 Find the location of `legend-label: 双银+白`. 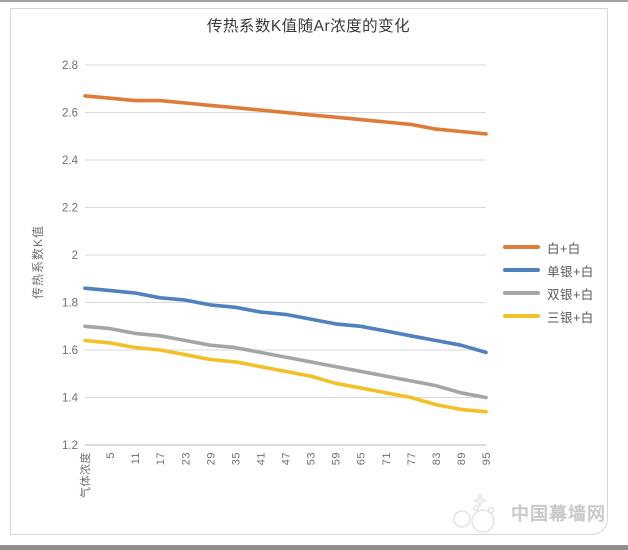

legend-label: 双银+白 is located at coordinates (570, 294).